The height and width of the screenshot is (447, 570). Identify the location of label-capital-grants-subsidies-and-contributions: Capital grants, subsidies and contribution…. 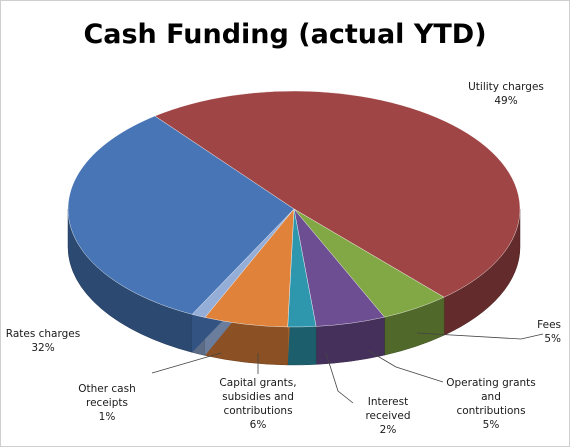
(257, 404).